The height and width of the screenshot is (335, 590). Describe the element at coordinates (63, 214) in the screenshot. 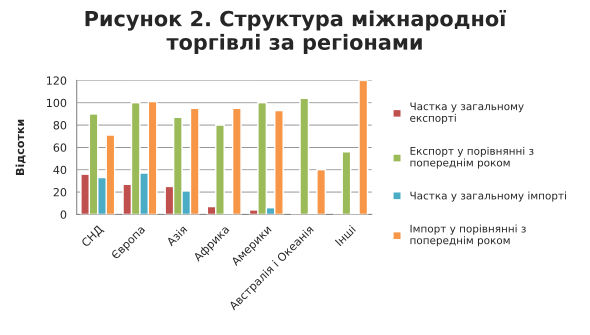

I see `y-tick-label: 0` at that location.